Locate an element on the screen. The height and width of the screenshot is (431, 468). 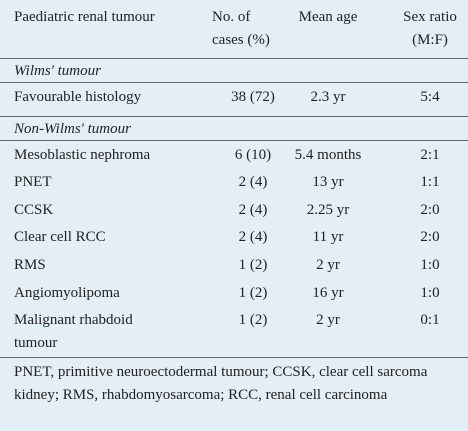
header-cell: No. of cases (%) is located at coordinates (241, 28).